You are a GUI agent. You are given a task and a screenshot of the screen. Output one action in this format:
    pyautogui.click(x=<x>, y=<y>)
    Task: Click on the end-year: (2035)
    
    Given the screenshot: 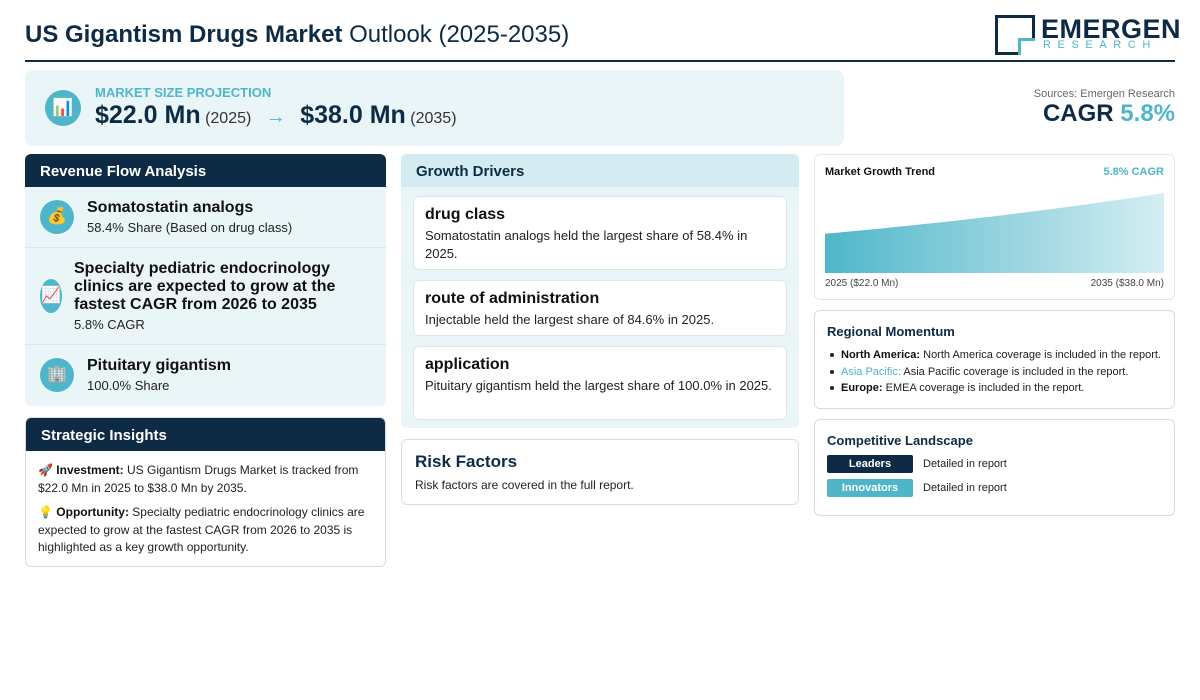 What is the action you would take?
    pyautogui.click(x=433, y=118)
    